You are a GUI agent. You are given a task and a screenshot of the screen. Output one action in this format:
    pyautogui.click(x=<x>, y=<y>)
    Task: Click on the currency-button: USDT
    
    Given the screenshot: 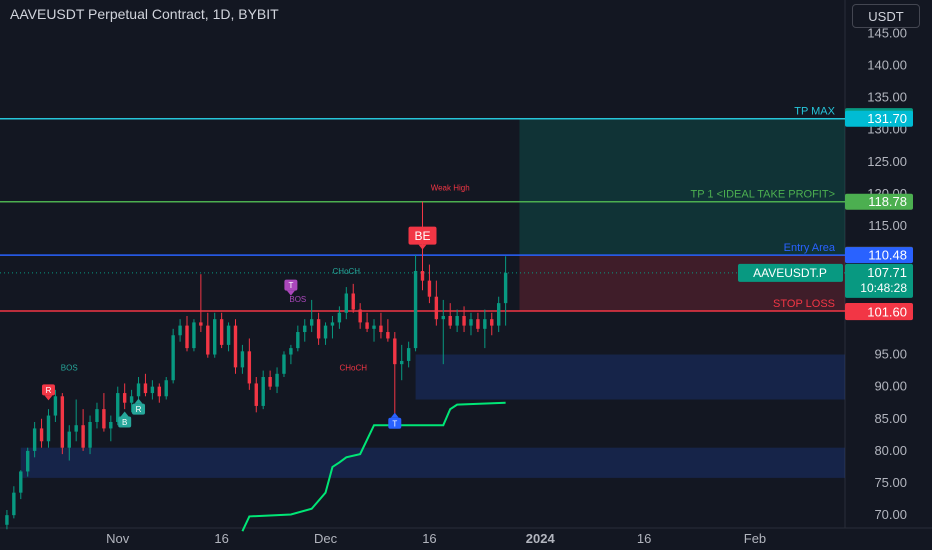 What is the action you would take?
    pyautogui.click(x=886, y=16)
    